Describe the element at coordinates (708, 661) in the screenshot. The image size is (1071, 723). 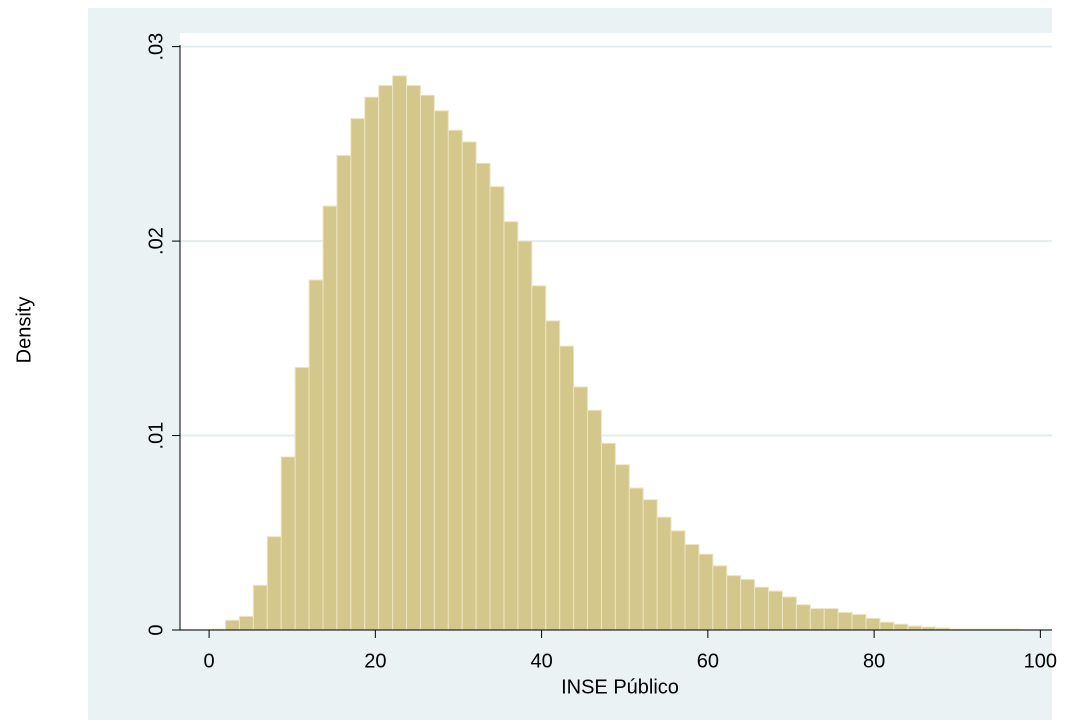
I see `x-tick-label: 60` at that location.